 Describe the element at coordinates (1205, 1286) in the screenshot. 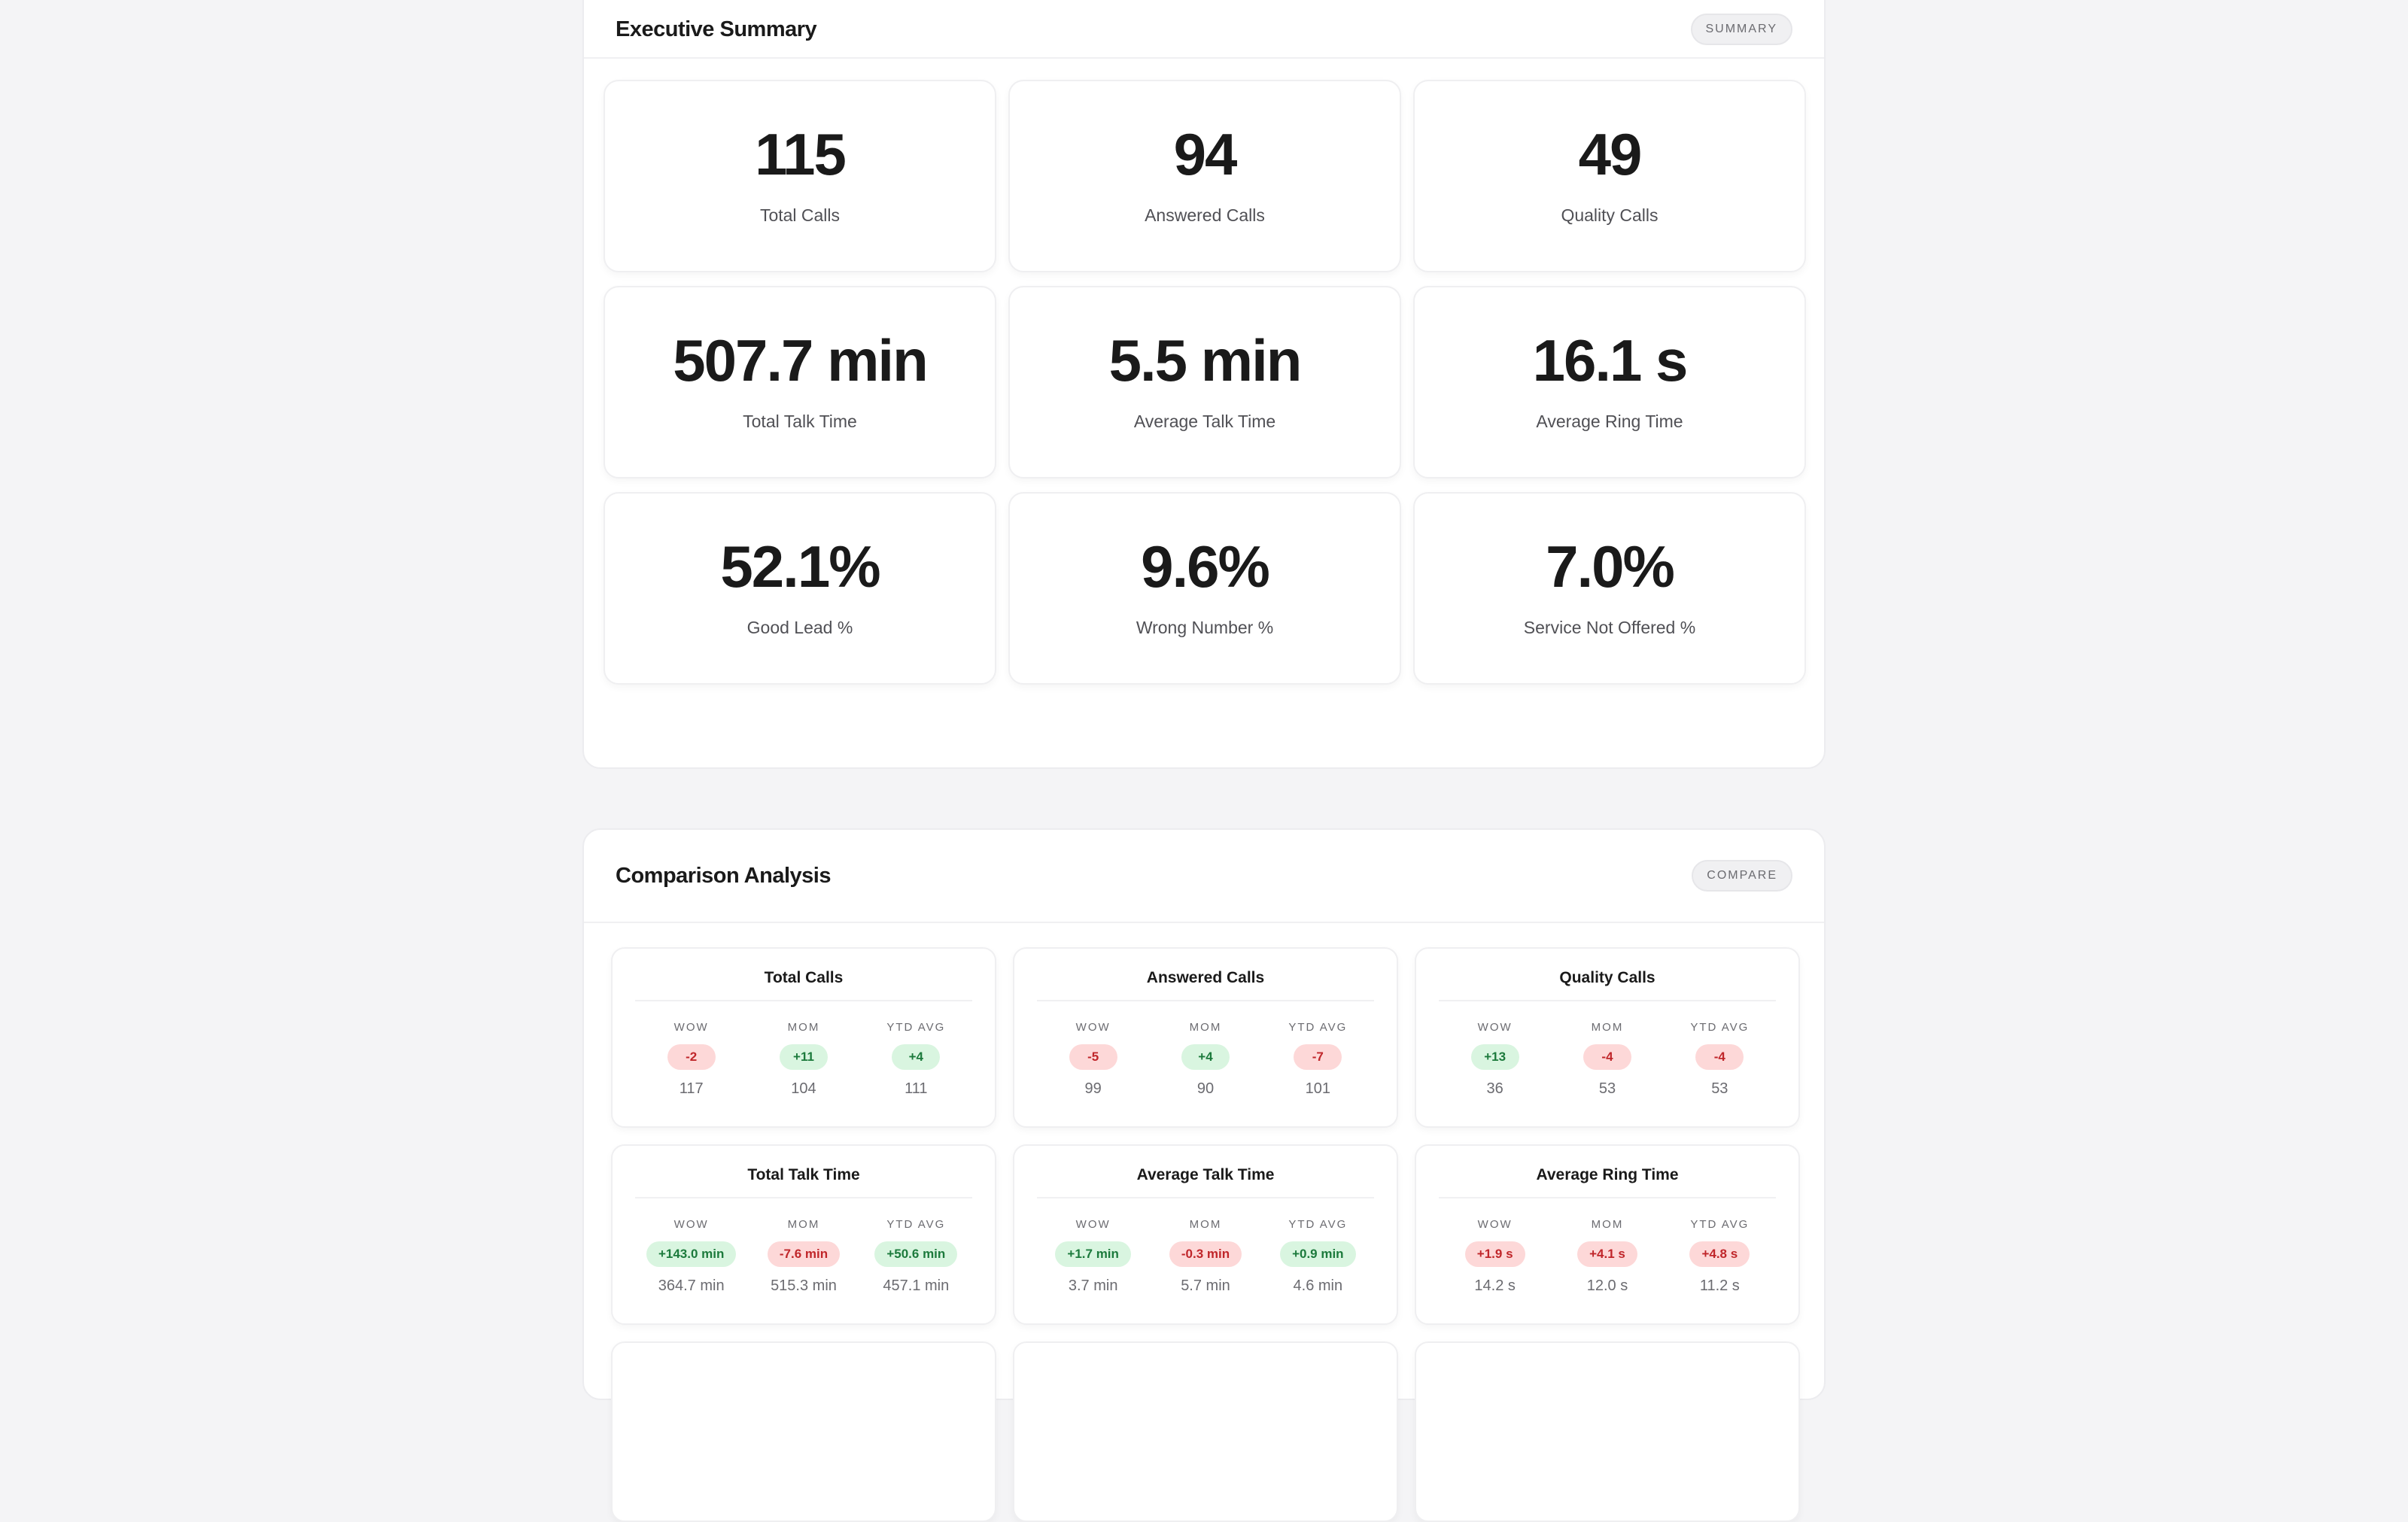

I see `baseline-value: 5.7 min` at that location.